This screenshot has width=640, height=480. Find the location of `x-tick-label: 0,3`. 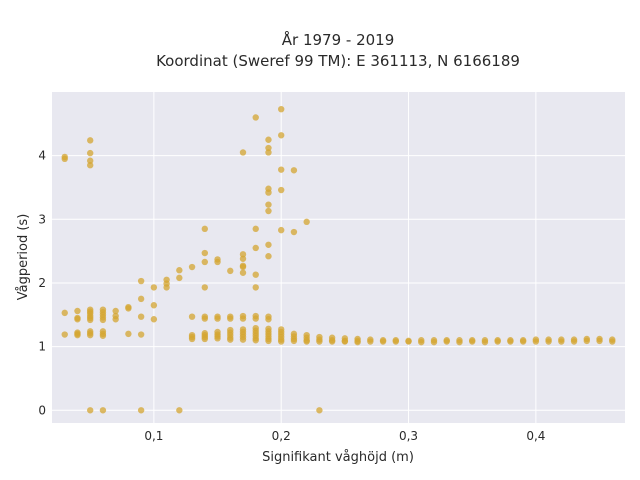

x-tick-label: 0,3 is located at coordinates (408, 436).